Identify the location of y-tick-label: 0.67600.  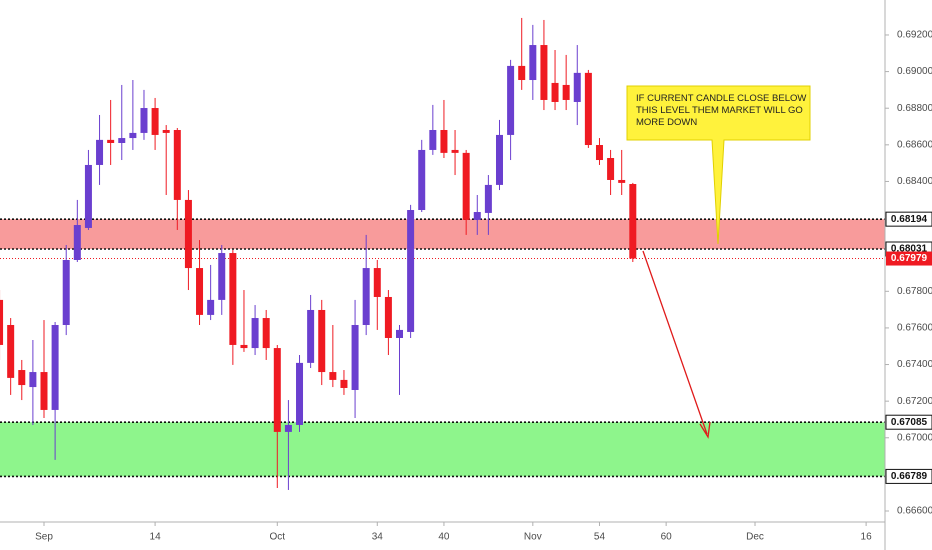
(914, 328).